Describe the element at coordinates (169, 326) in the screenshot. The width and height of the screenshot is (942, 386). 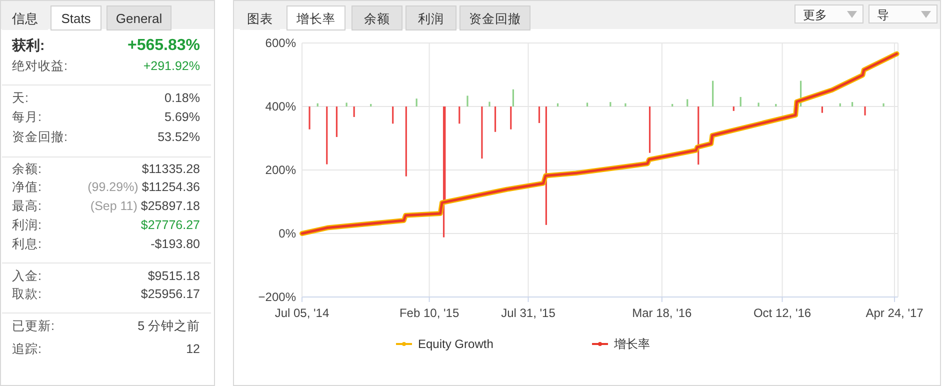
I see `text: 5 分钟之前` at that location.